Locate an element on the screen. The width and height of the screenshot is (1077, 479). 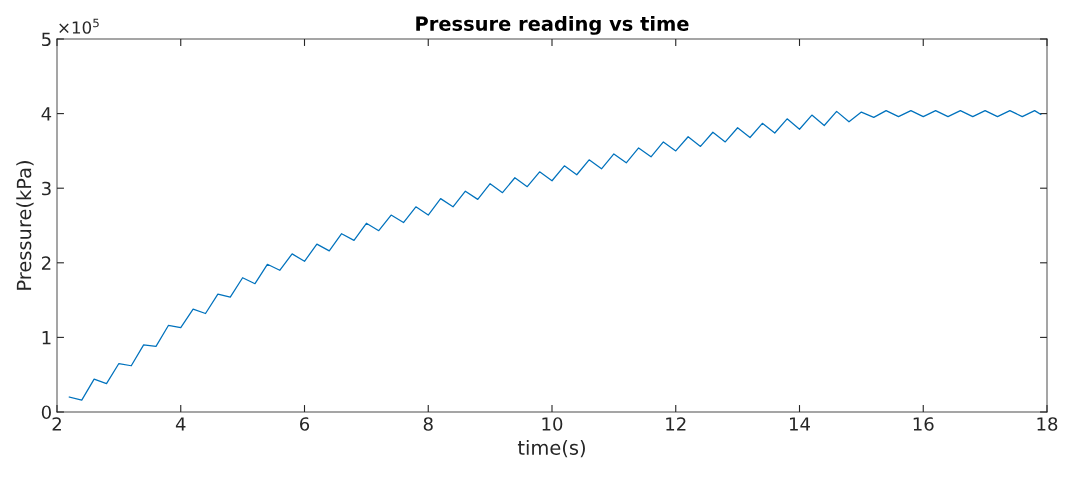
y-tick-label: 3 is located at coordinates (46, 188).